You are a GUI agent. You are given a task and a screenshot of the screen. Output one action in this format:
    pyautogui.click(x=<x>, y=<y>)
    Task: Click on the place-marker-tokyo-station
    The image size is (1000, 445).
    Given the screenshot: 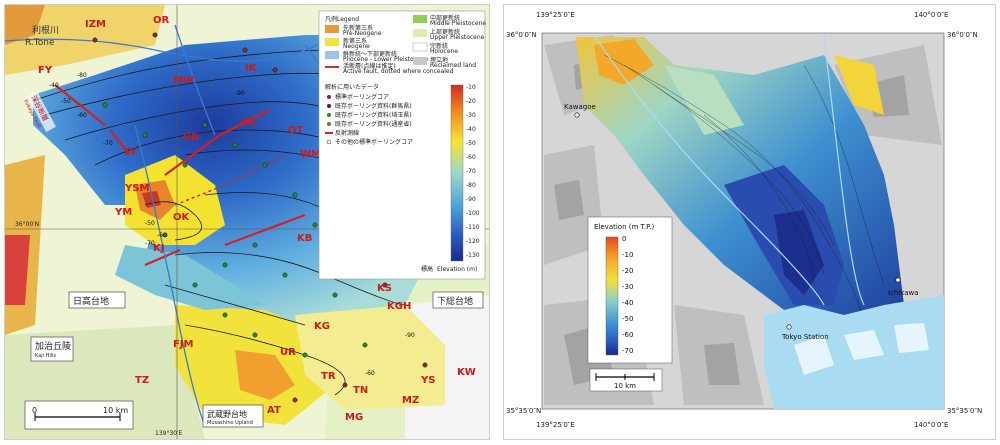 What is the action you would take?
    pyautogui.click(x=789, y=327)
    